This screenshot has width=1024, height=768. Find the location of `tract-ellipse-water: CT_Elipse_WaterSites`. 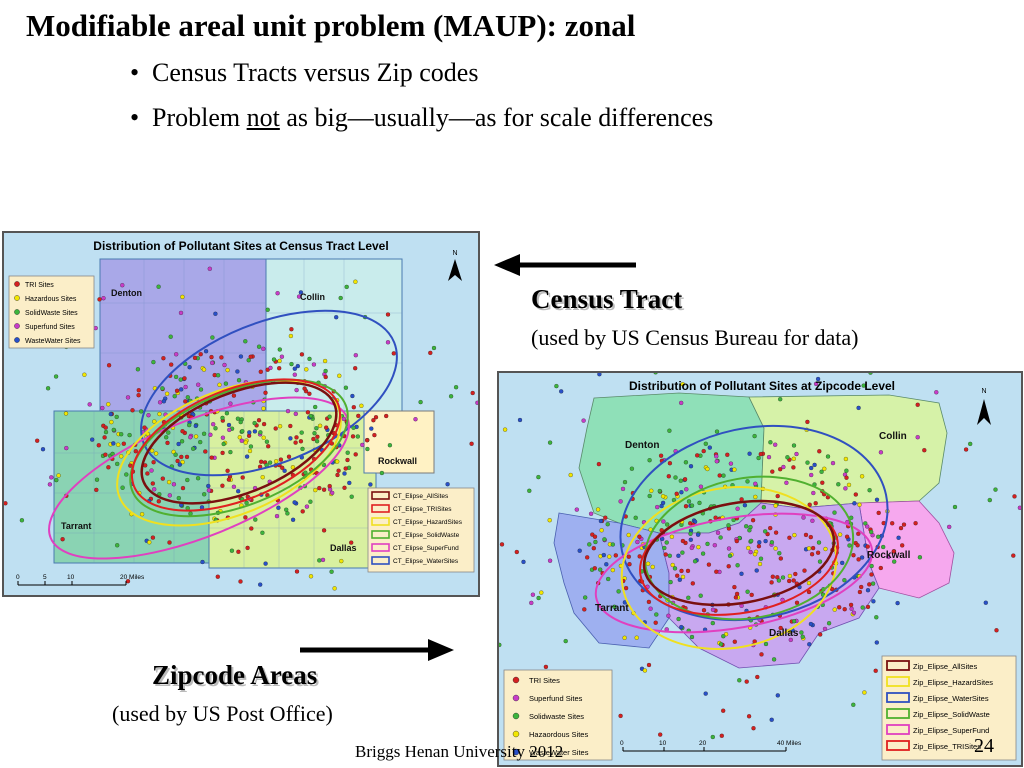

tract-ellipse-water: CT_Elipse_WaterSites is located at coordinates (426, 561).